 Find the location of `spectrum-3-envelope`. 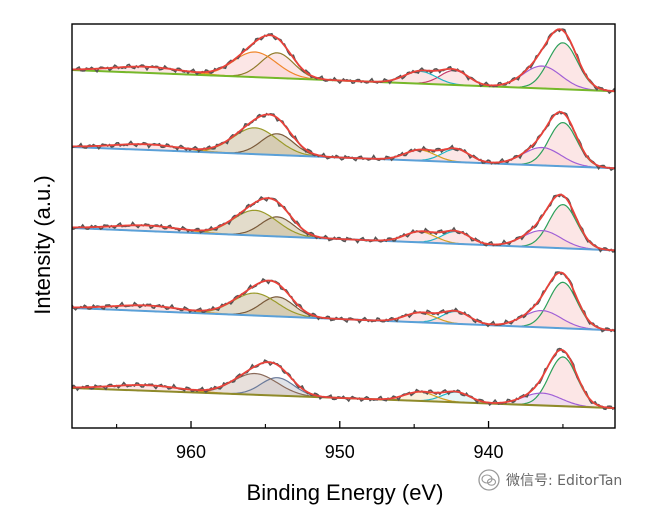

spectrum-3-envelope is located at coordinates (343, 222).